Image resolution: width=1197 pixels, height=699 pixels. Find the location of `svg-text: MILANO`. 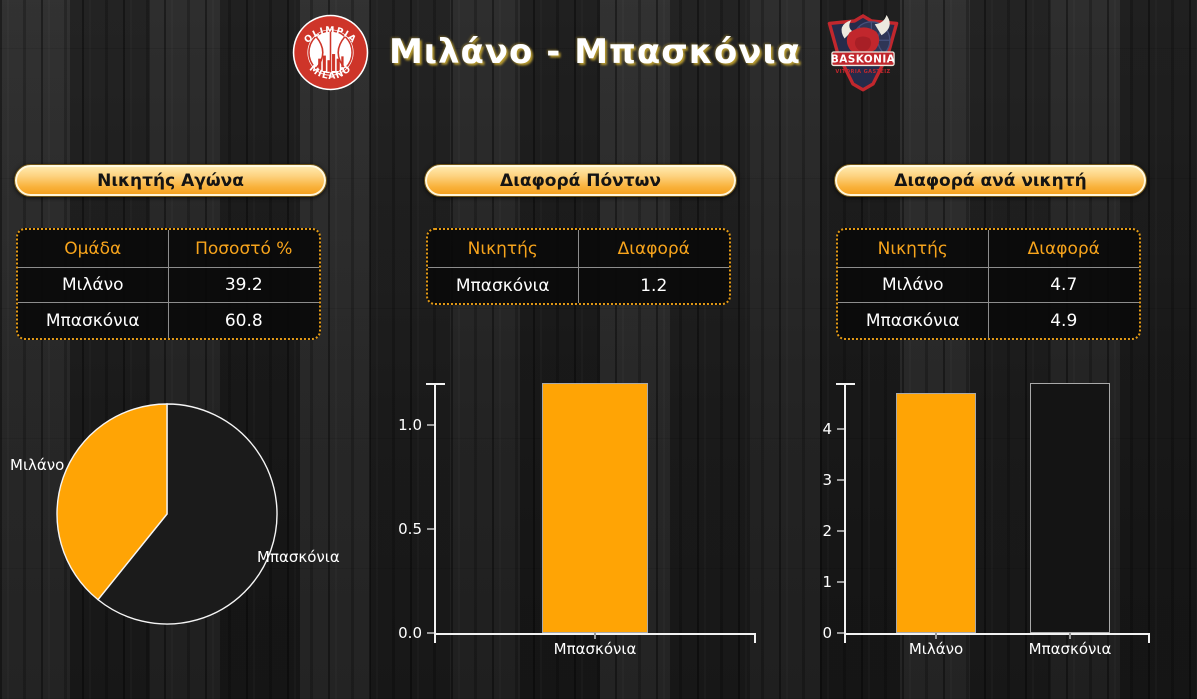

svg-text: MILANO is located at coordinates (330, 72).